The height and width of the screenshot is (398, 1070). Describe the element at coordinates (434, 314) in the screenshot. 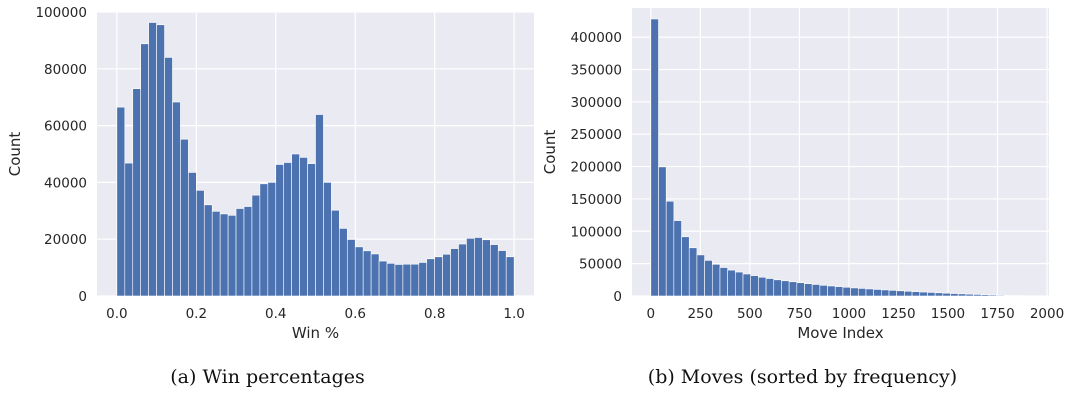

I see `x-tick-label: 0.8` at that location.